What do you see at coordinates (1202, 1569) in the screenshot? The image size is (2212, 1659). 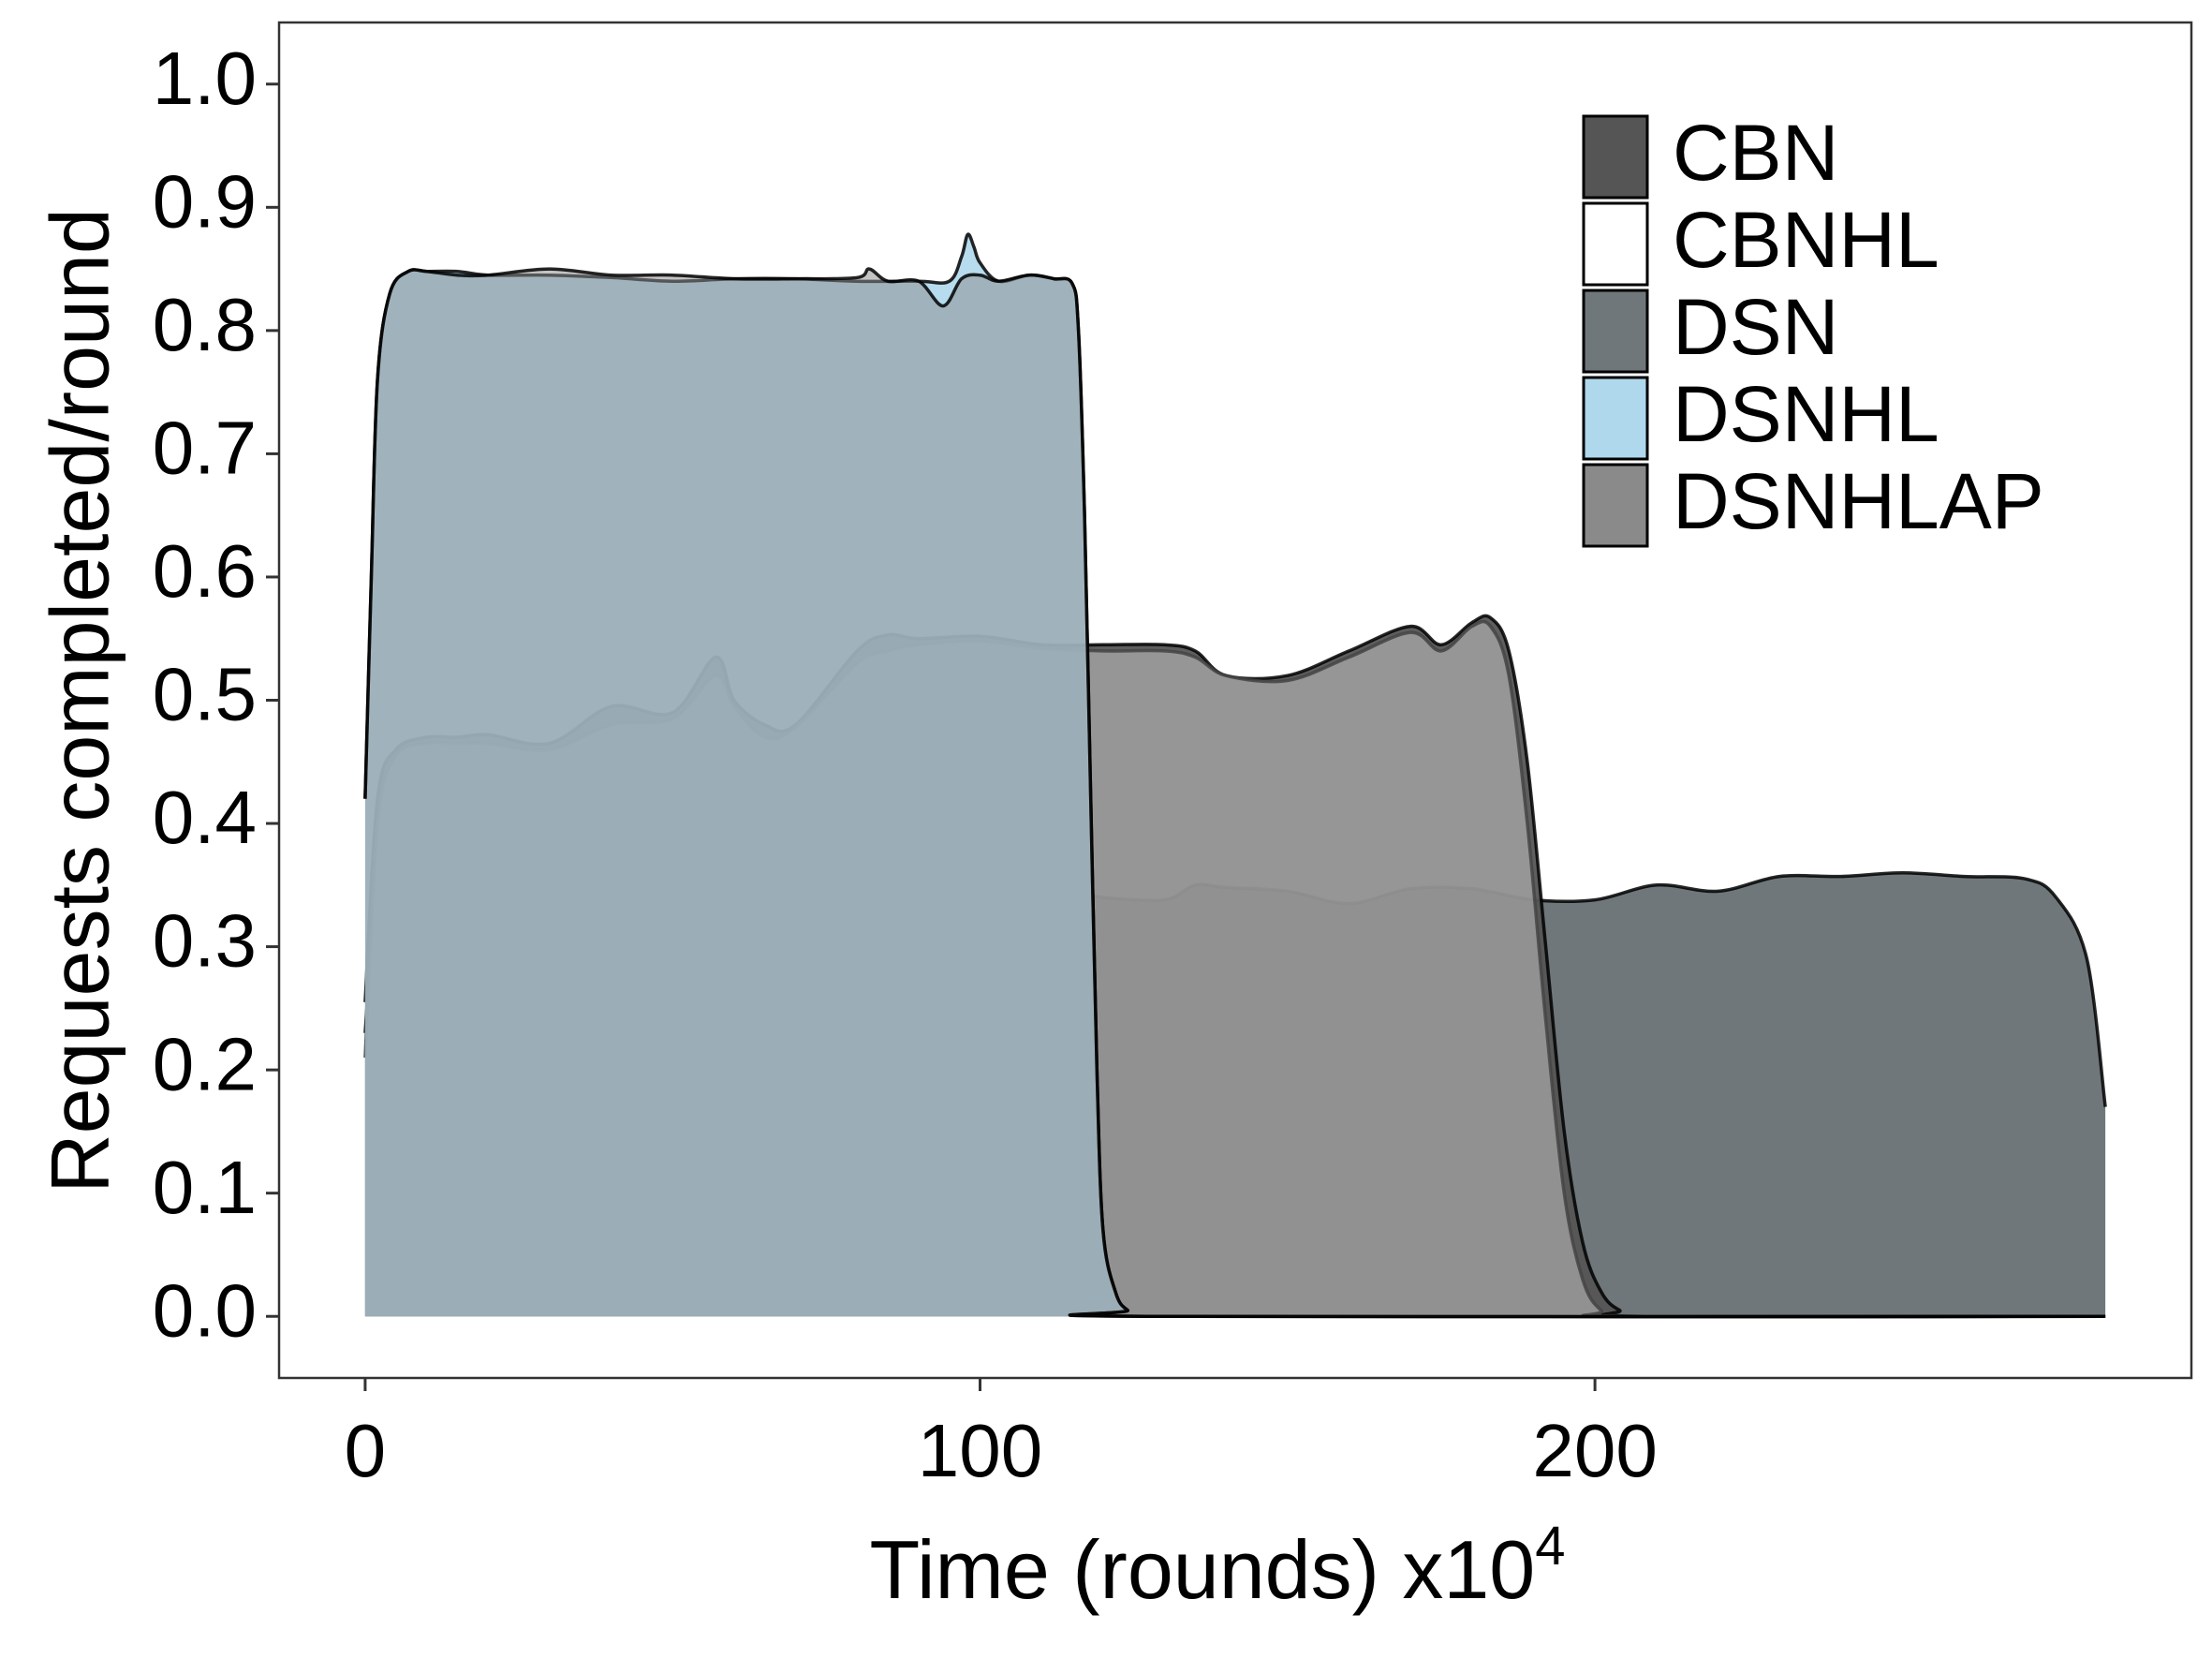 I see `x-axis-label-text: Time (rounds) x10` at bounding box center [1202, 1569].